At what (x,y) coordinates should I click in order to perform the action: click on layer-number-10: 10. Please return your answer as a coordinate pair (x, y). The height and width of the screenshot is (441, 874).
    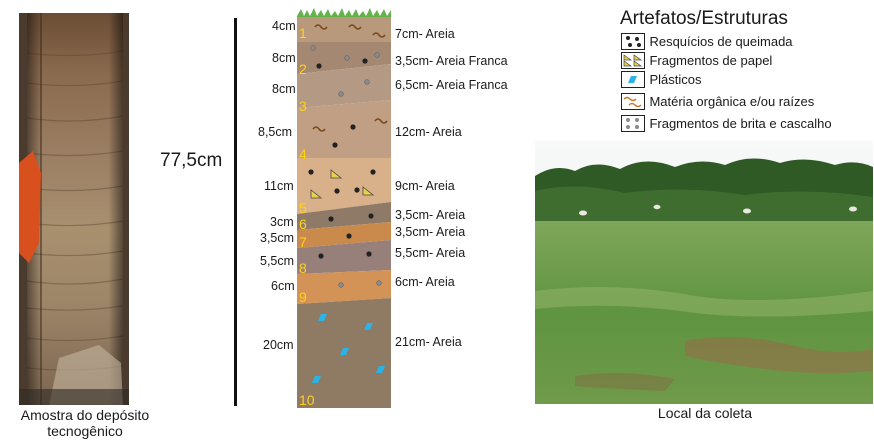
    Looking at the image, I should click on (307, 400).